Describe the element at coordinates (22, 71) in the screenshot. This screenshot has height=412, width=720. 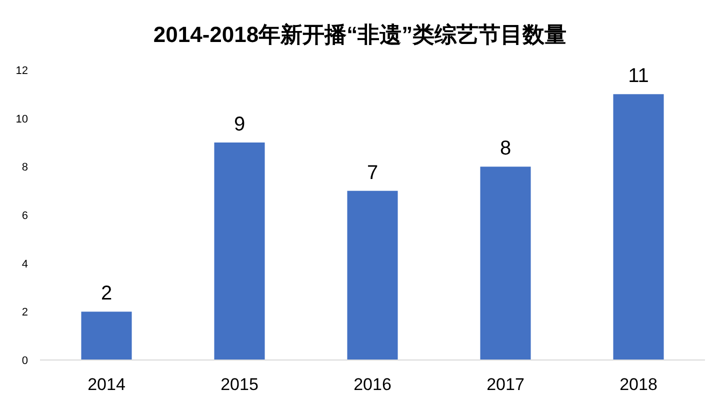
I see `y-tick-label: 12` at that location.